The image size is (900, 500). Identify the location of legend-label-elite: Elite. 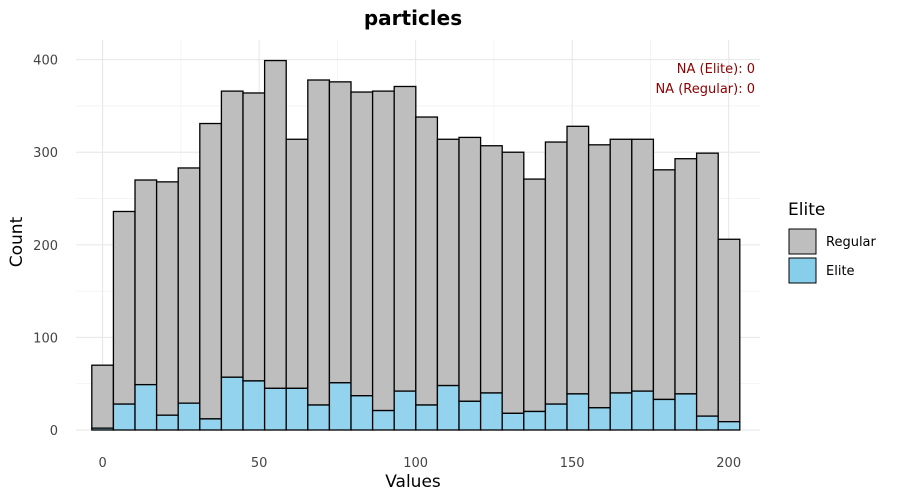
(840, 271).